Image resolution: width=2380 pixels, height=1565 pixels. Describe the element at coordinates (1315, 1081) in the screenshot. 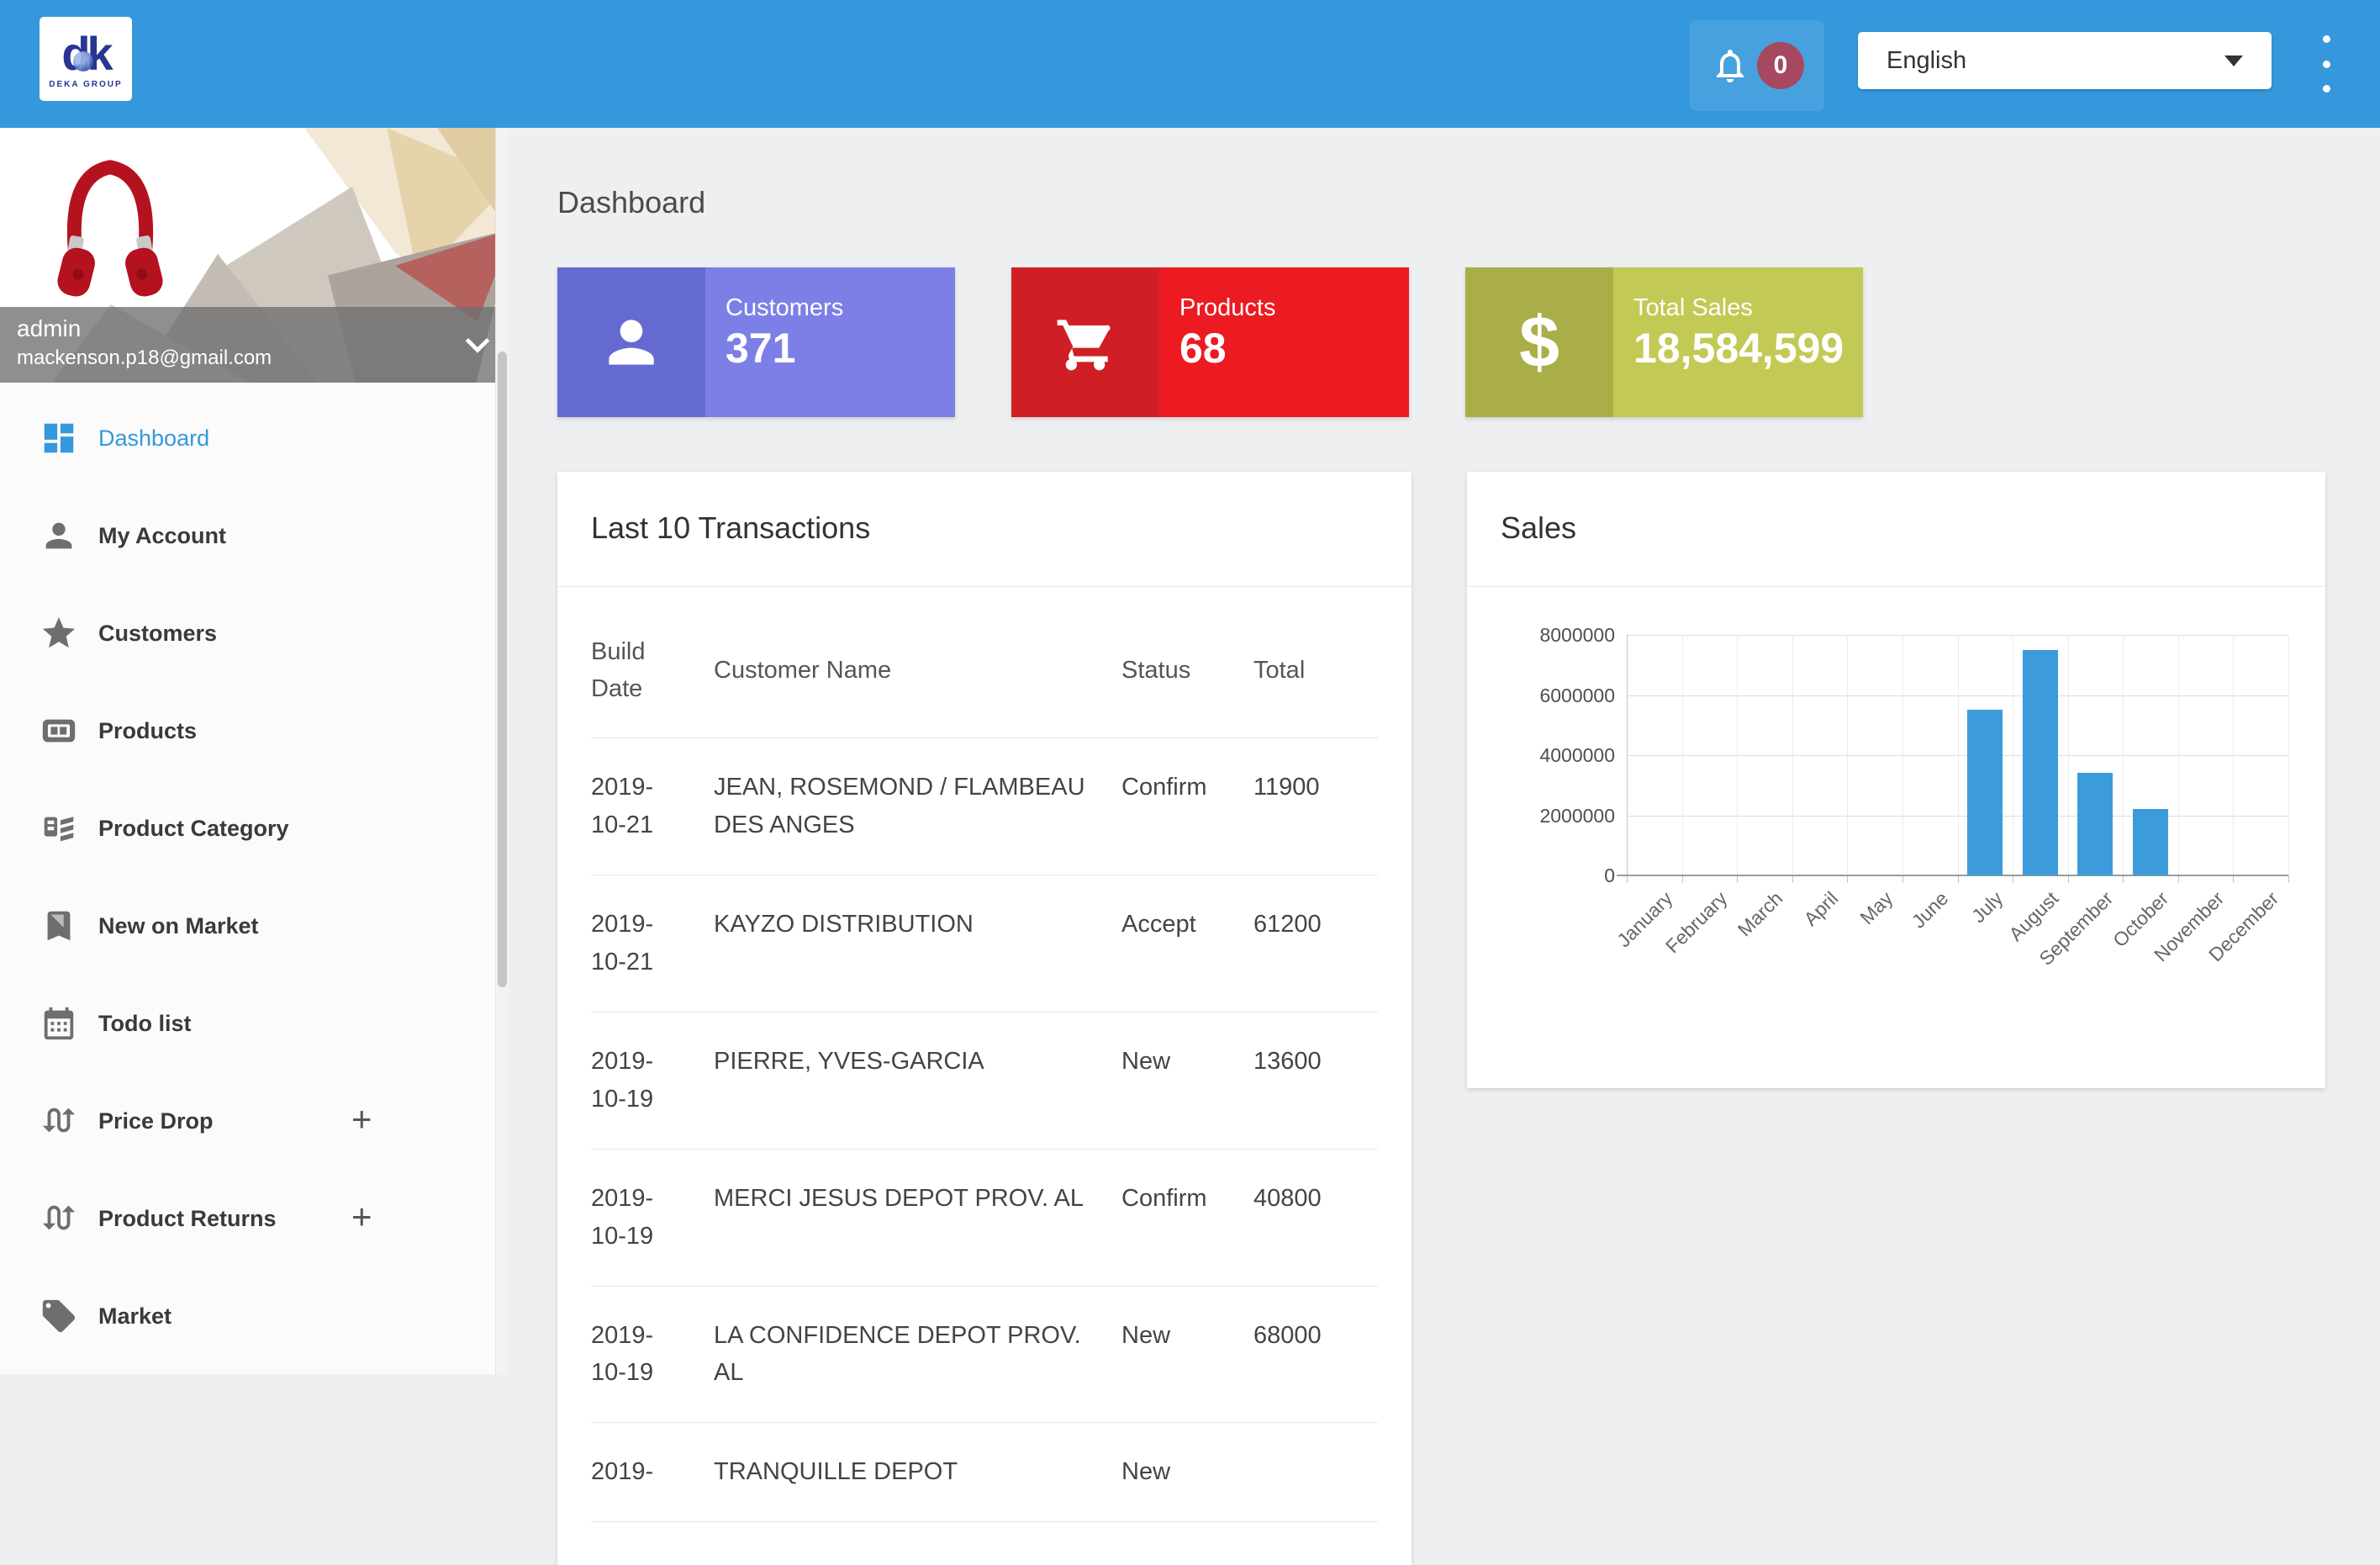

I see `cell-total: 13600` at that location.